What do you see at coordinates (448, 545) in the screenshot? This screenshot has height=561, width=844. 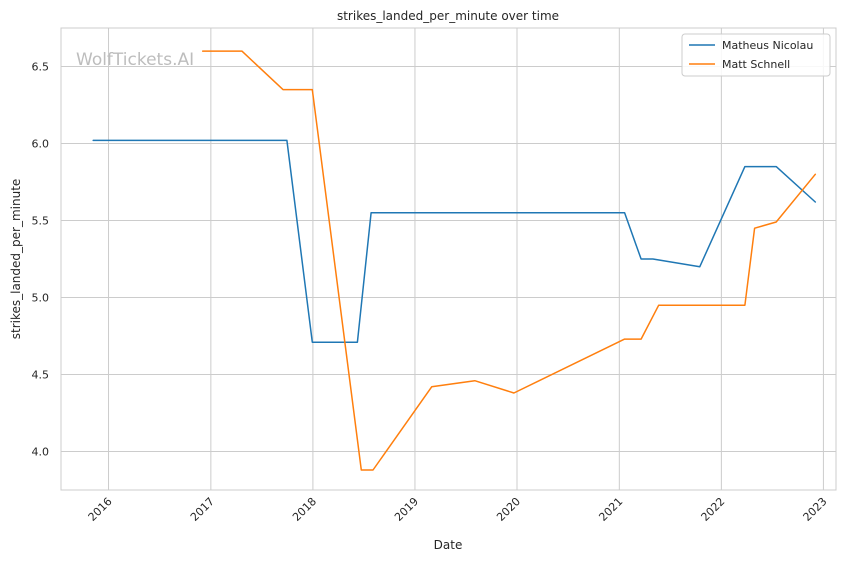 I see `x-axis-title: Date` at bounding box center [448, 545].